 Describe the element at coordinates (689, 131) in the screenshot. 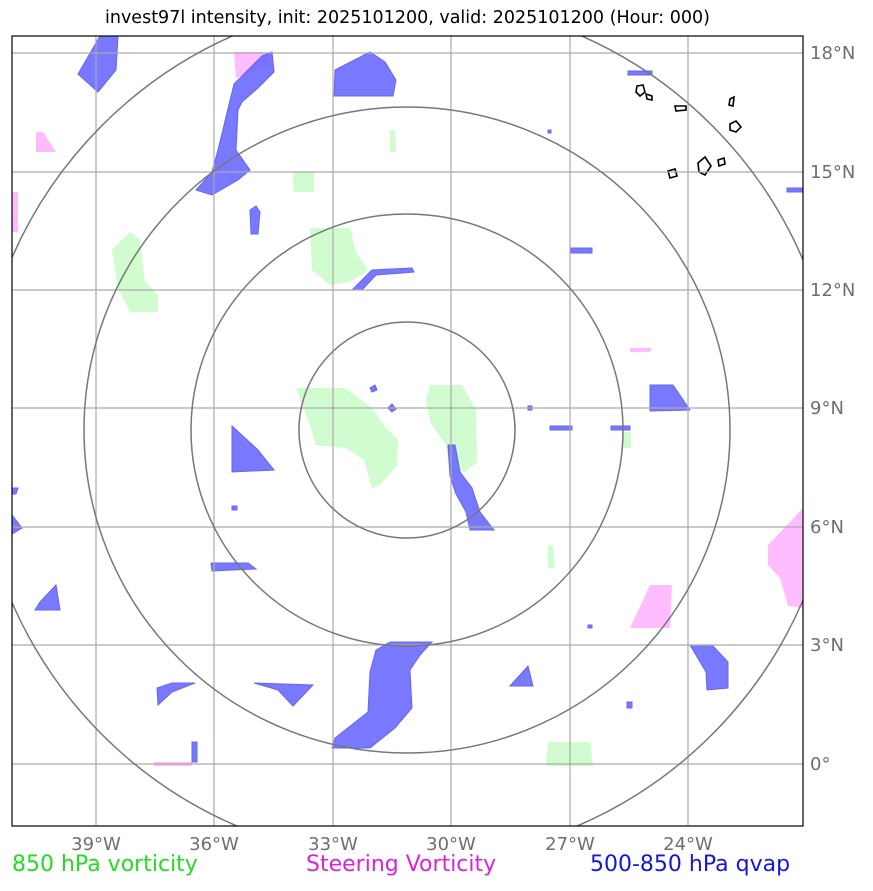

I see `island-outlines` at that location.